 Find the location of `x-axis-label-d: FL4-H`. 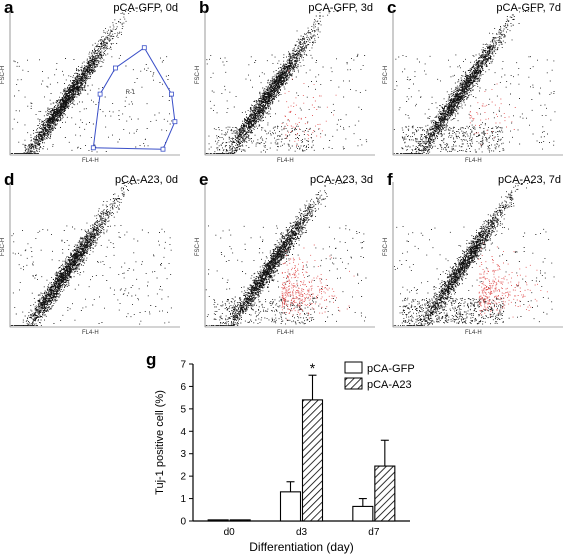

x-axis-label-d: FL4-H is located at coordinates (90, 333).